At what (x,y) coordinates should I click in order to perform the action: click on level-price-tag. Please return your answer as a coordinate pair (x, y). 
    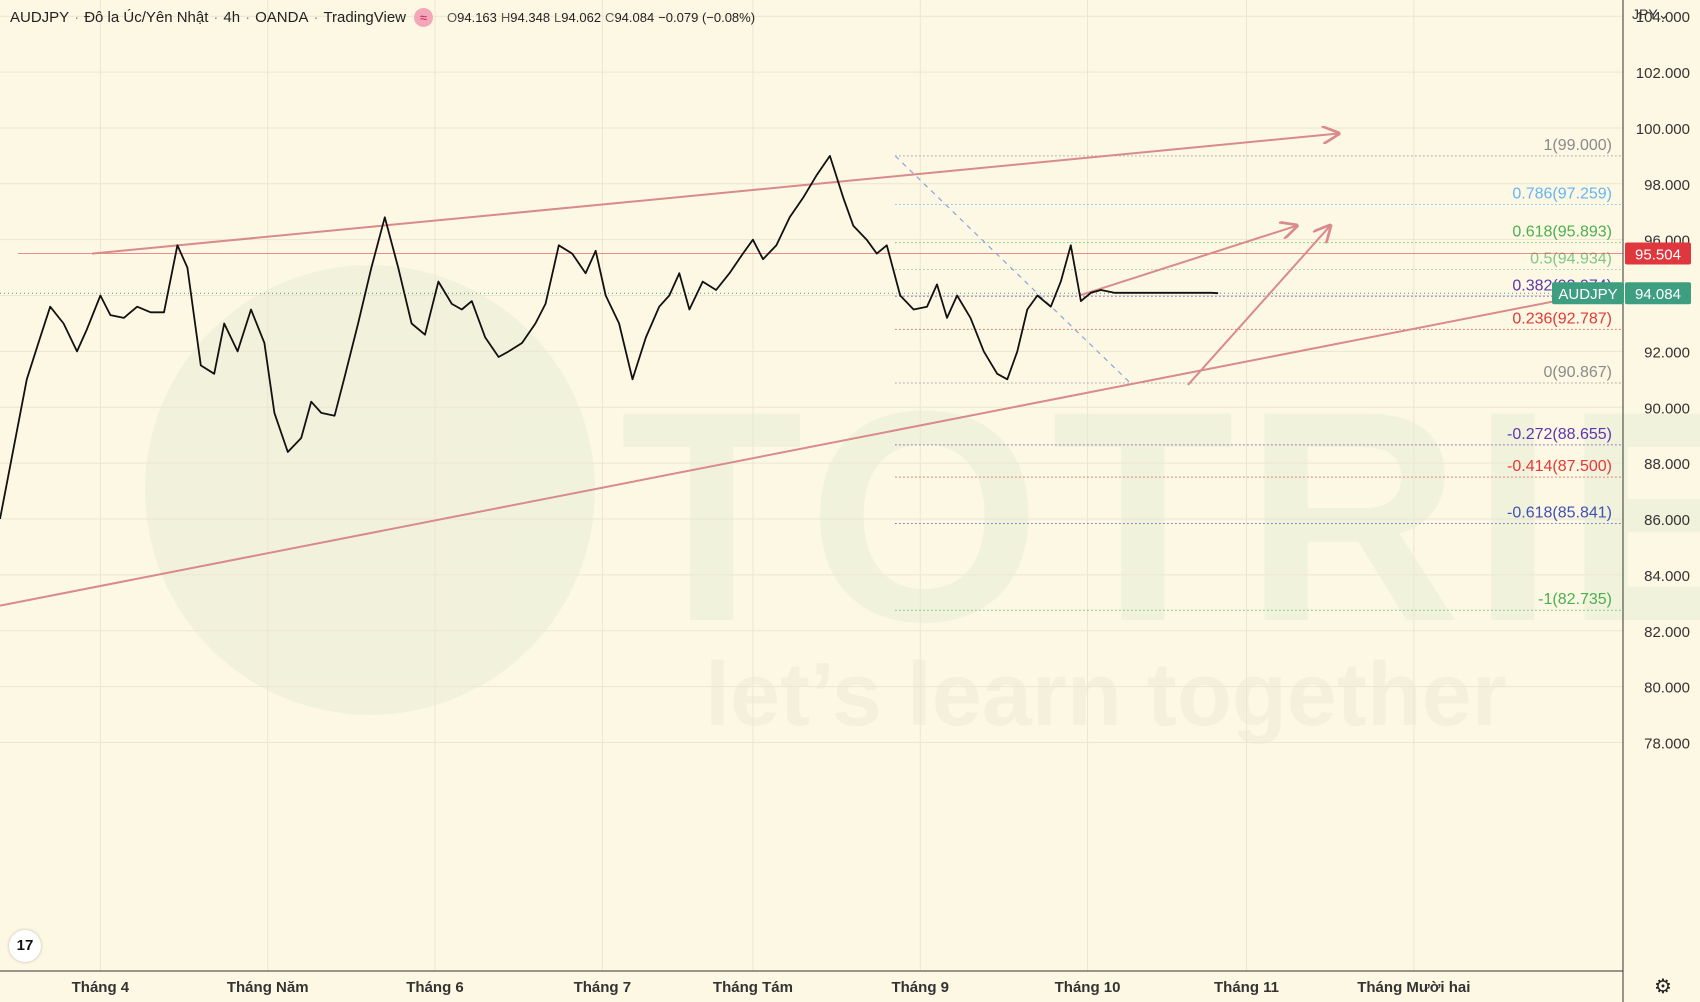
    Looking at the image, I should click on (1658, 253).